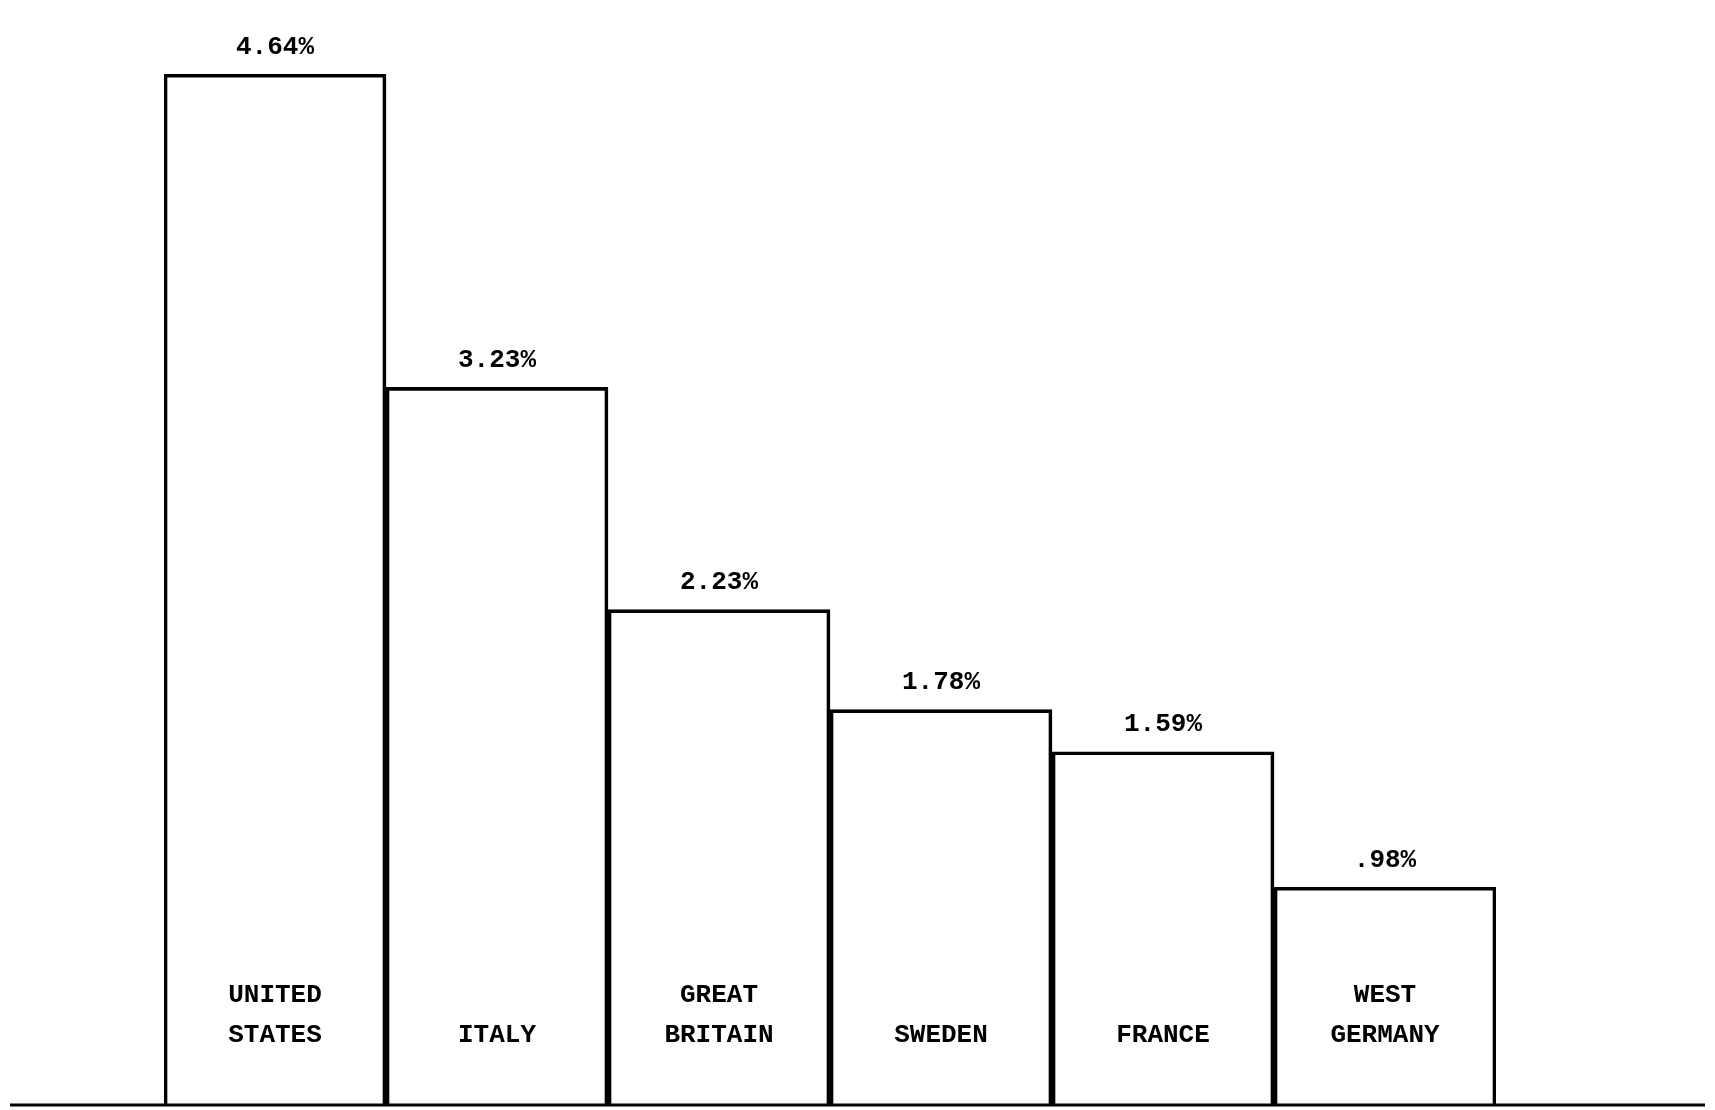  What do you see at coordinates (719, 1014) in the screenshot?
I see `x-tick-label: GREAT BRITAIN` at bounding box center [719, 1014].